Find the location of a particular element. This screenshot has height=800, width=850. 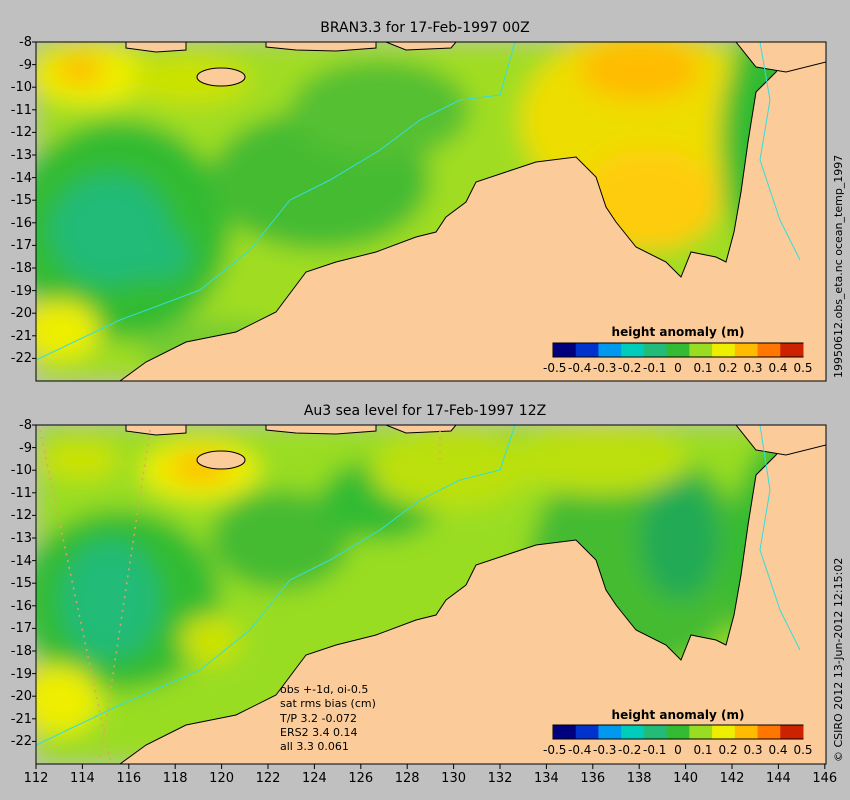

obs-stats-line: all 3.3 0.061 is located at coordinates (314, 747).